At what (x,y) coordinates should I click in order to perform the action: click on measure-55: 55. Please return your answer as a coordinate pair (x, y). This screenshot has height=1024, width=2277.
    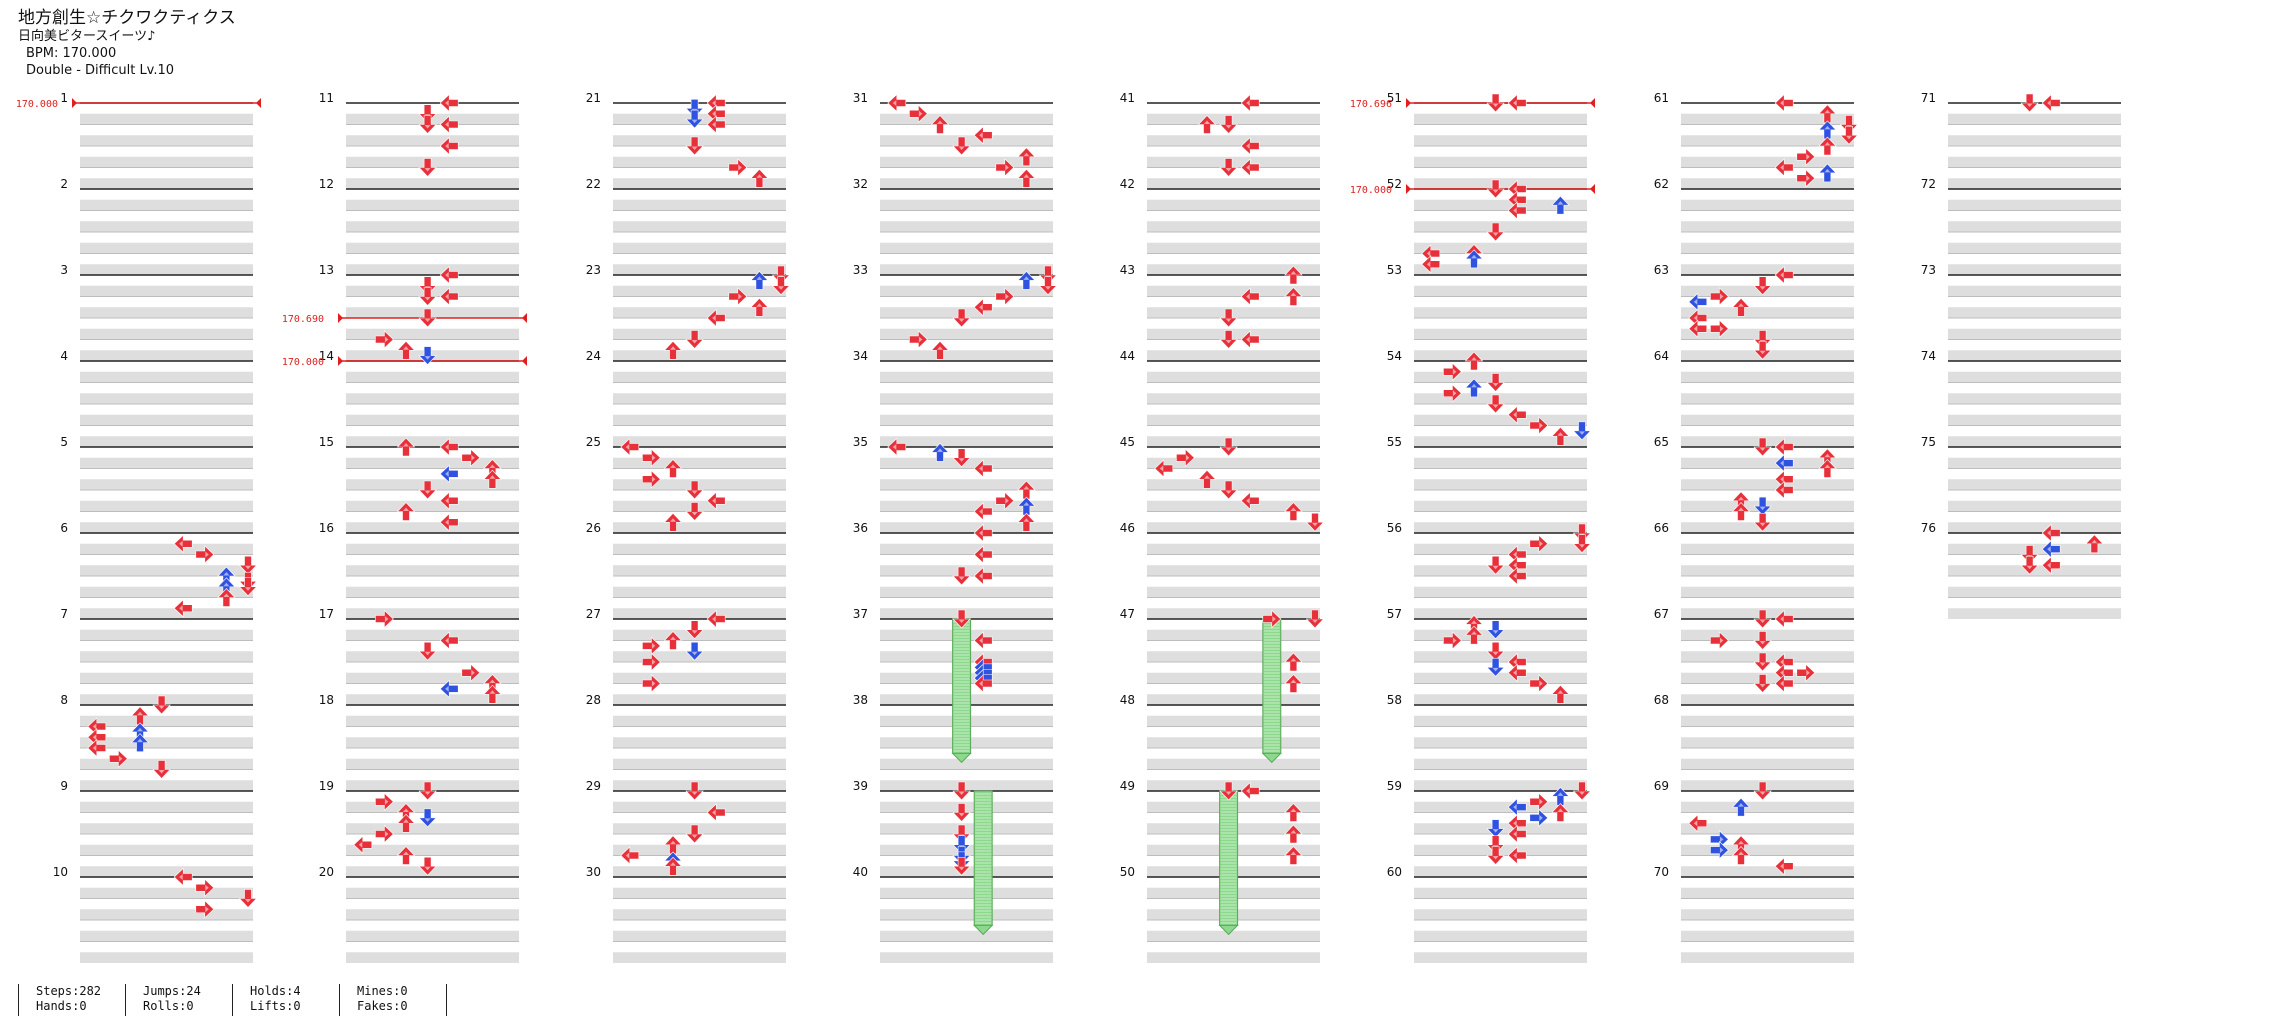
    Looking at the image, I should click on (1487, 484).